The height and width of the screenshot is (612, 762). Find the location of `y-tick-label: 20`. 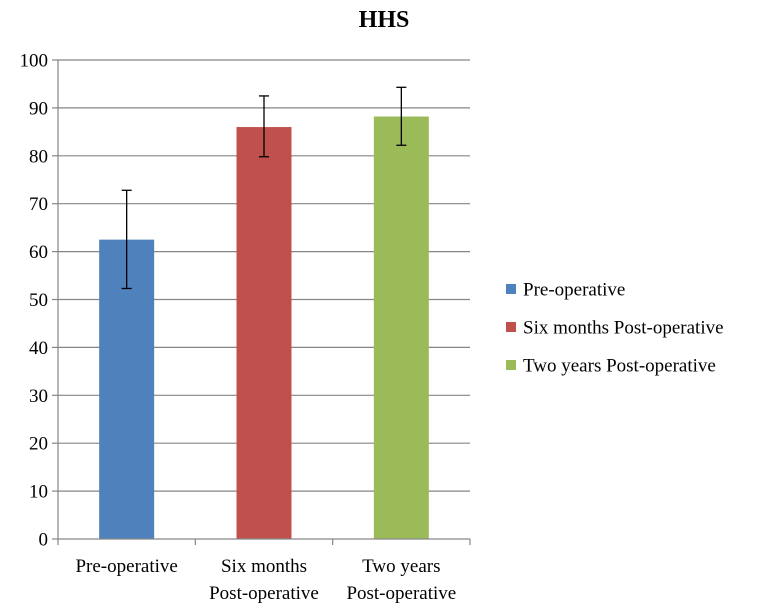

y-tick-label: 20 is located at coordinates (38, 444).